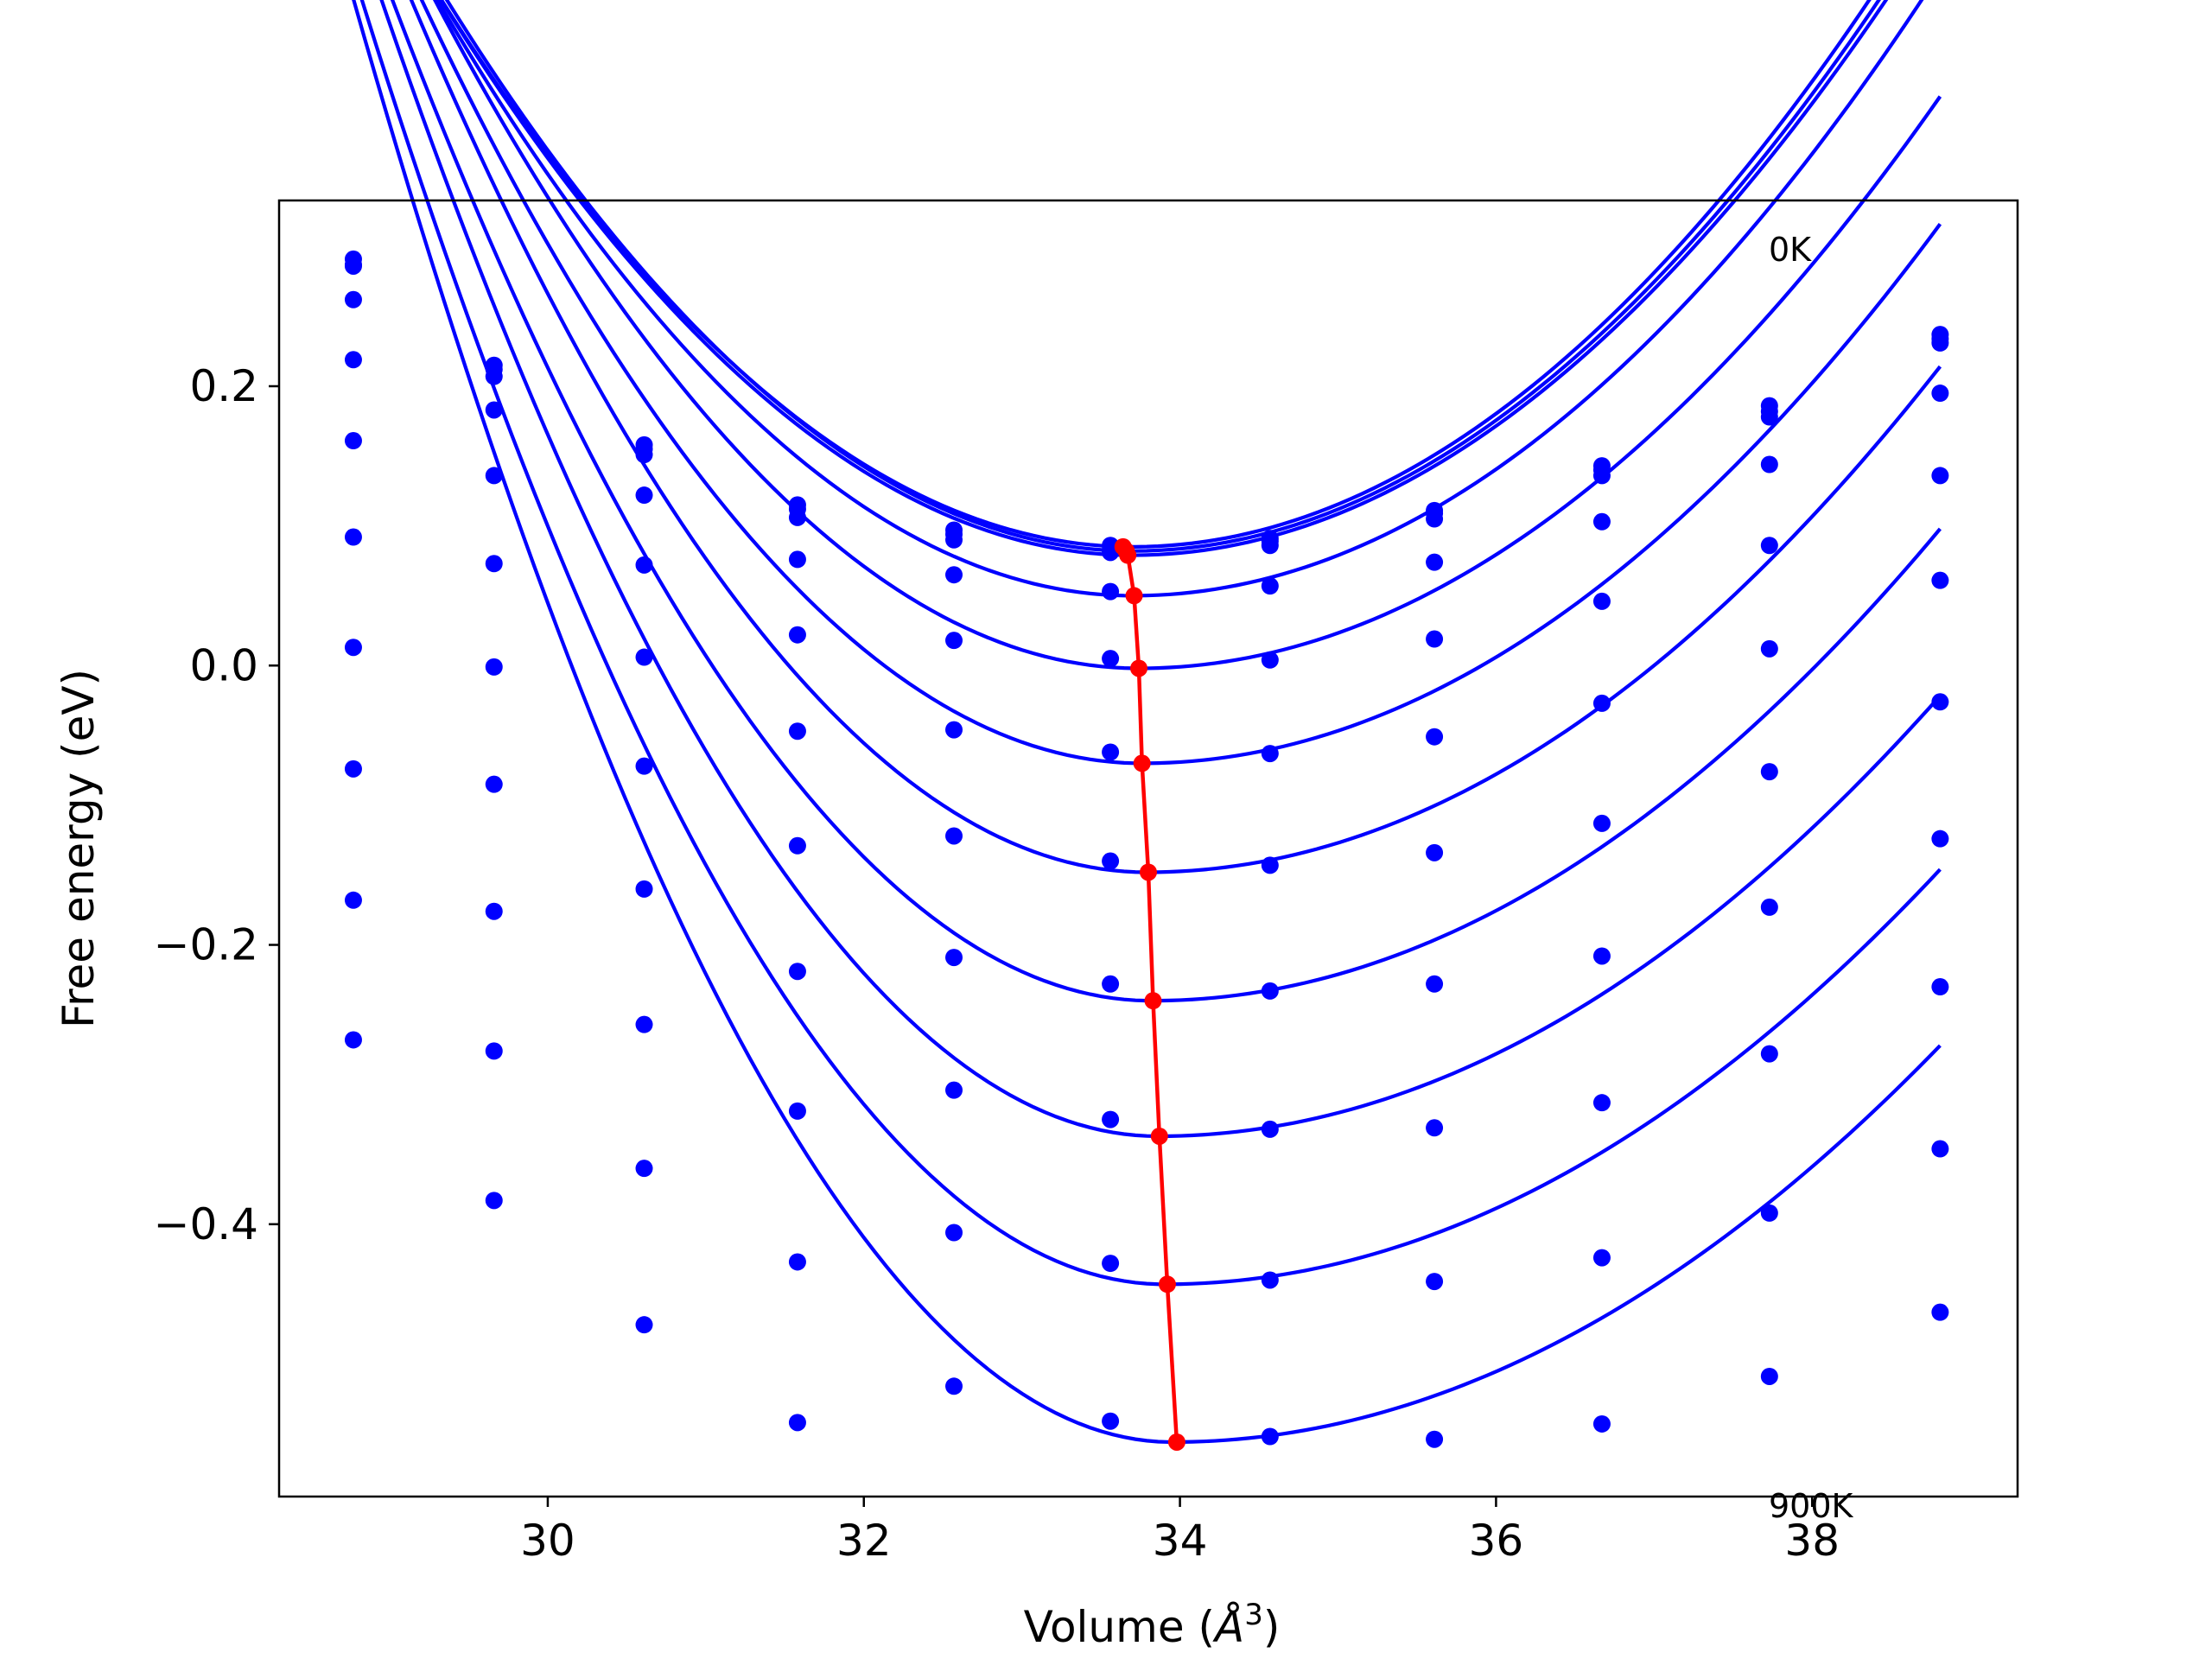 The height and width of the screenshot is (1659, 2212). I want to click on y-axis-label: Free energy (eV), so click(79, 848).